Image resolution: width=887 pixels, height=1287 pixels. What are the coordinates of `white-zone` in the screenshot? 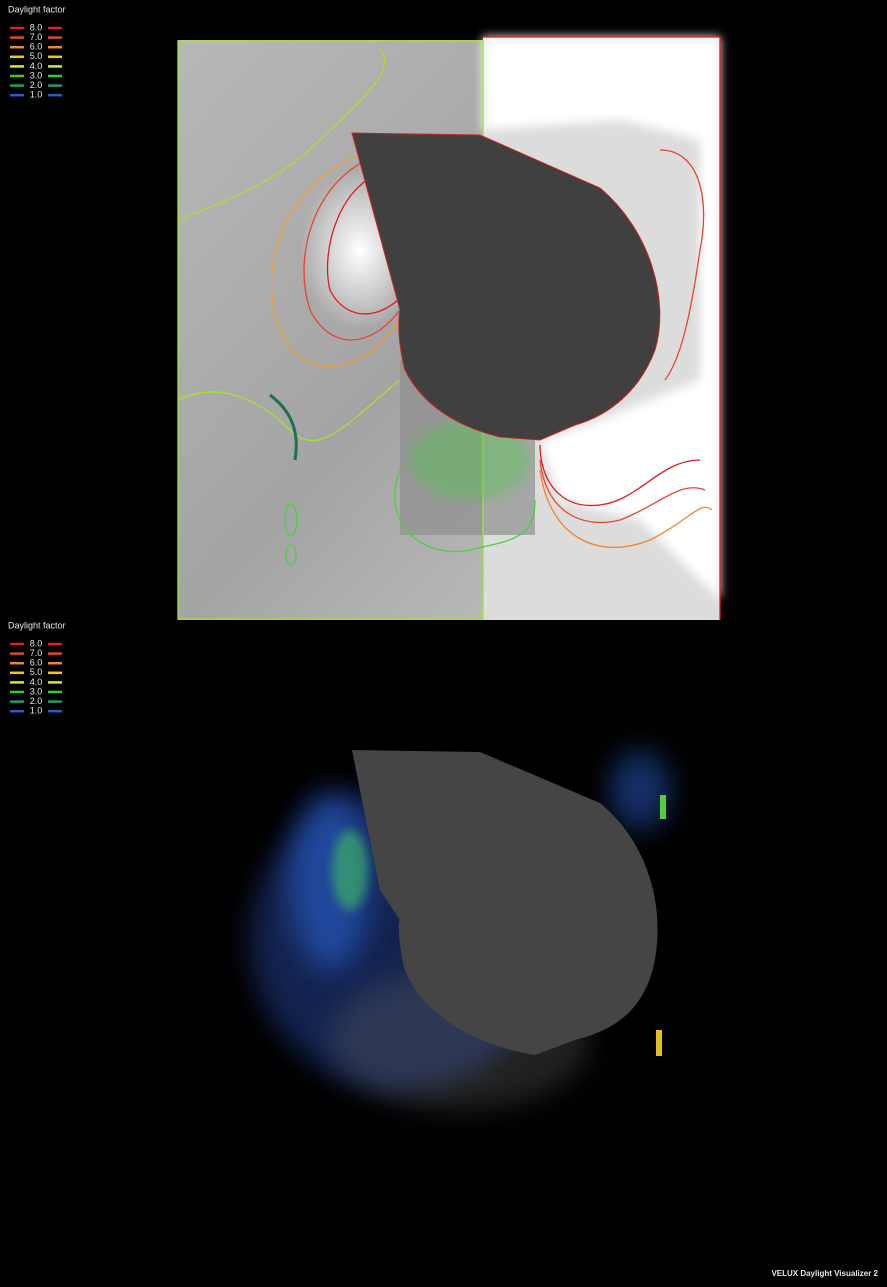 It's located at (601, 318).